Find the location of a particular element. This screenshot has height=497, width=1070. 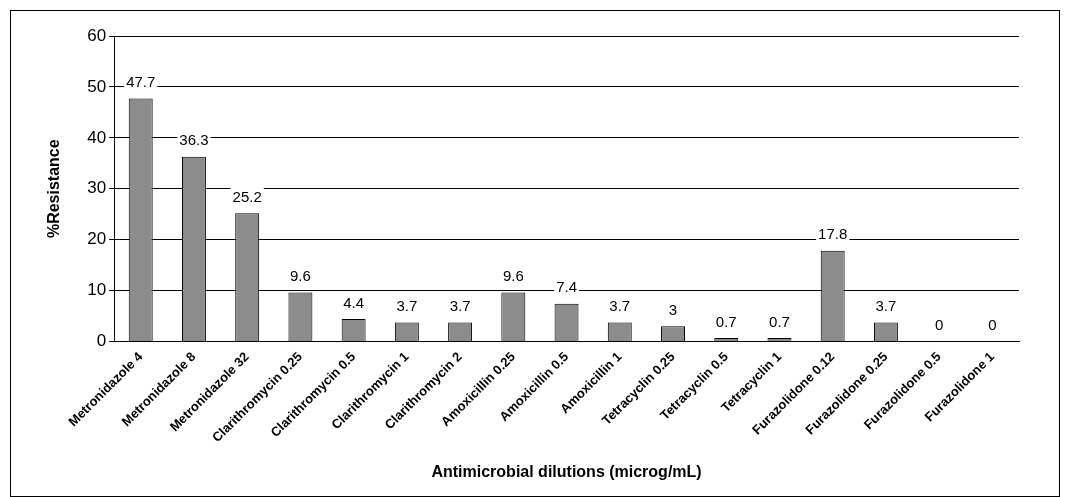

data-label: 3 is located at coordinates (673, 309).